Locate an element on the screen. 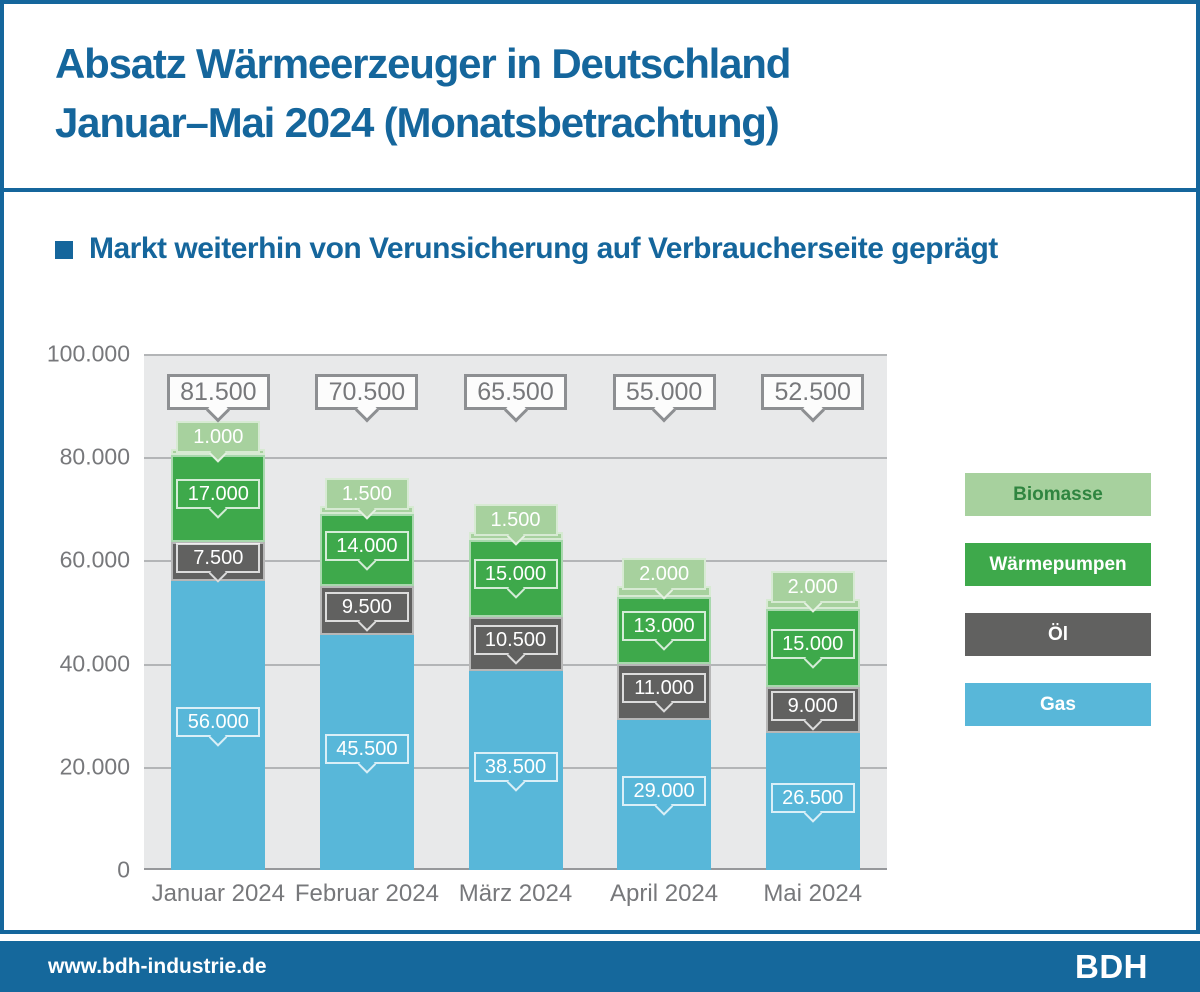 This screenshot has width=1200, height=992. legend-item-öl: Öl is located at coordinates (1058, 634).